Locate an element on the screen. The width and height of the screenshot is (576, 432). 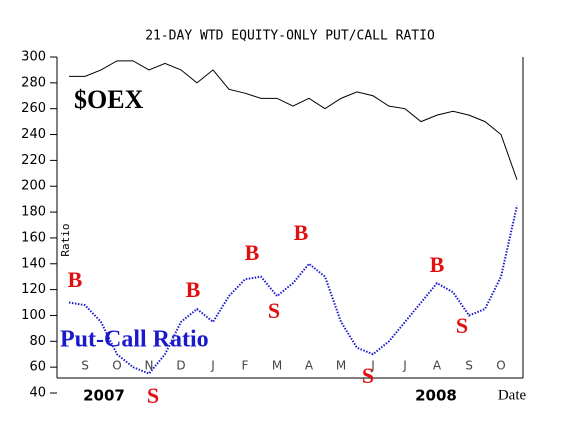
y-tick-label: 60 is located at coordinates (37, 367).